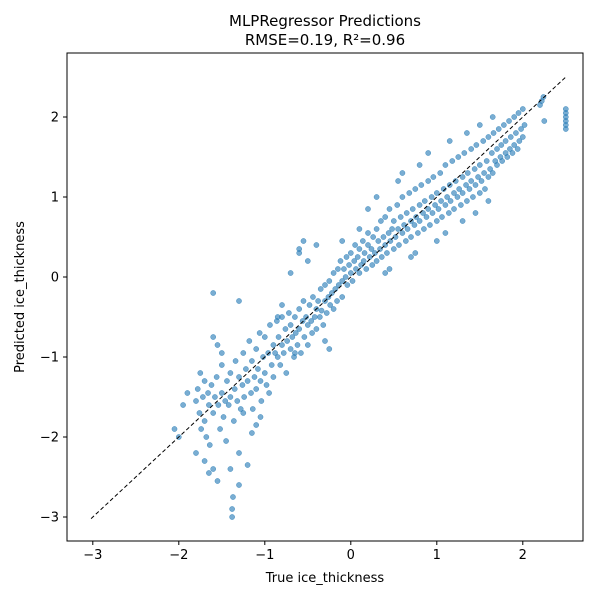 This screenshot has width=600, height=600. Describe the element at coordinates (325, 578) in the screenshot. I see `x-axis-label: True ice_thickness` at that location.